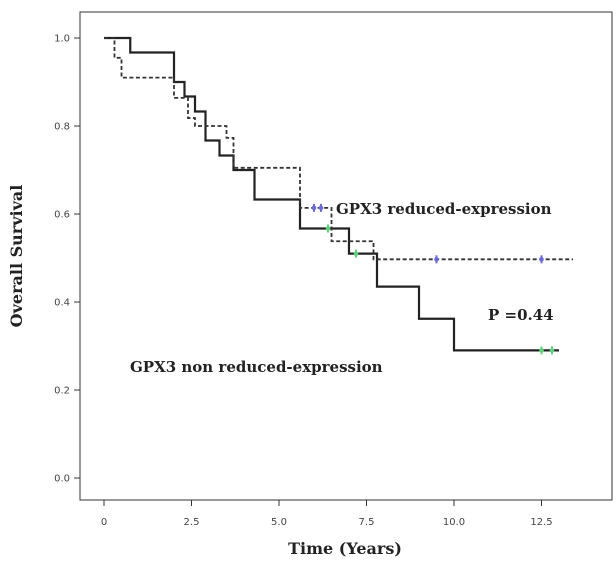 The width and height of the screenshot is (616, 561). What do you see at coordinates (62, 479) in the screenshot?
I see `y-tick-label: 0.0` at bounding box center [62, 479].